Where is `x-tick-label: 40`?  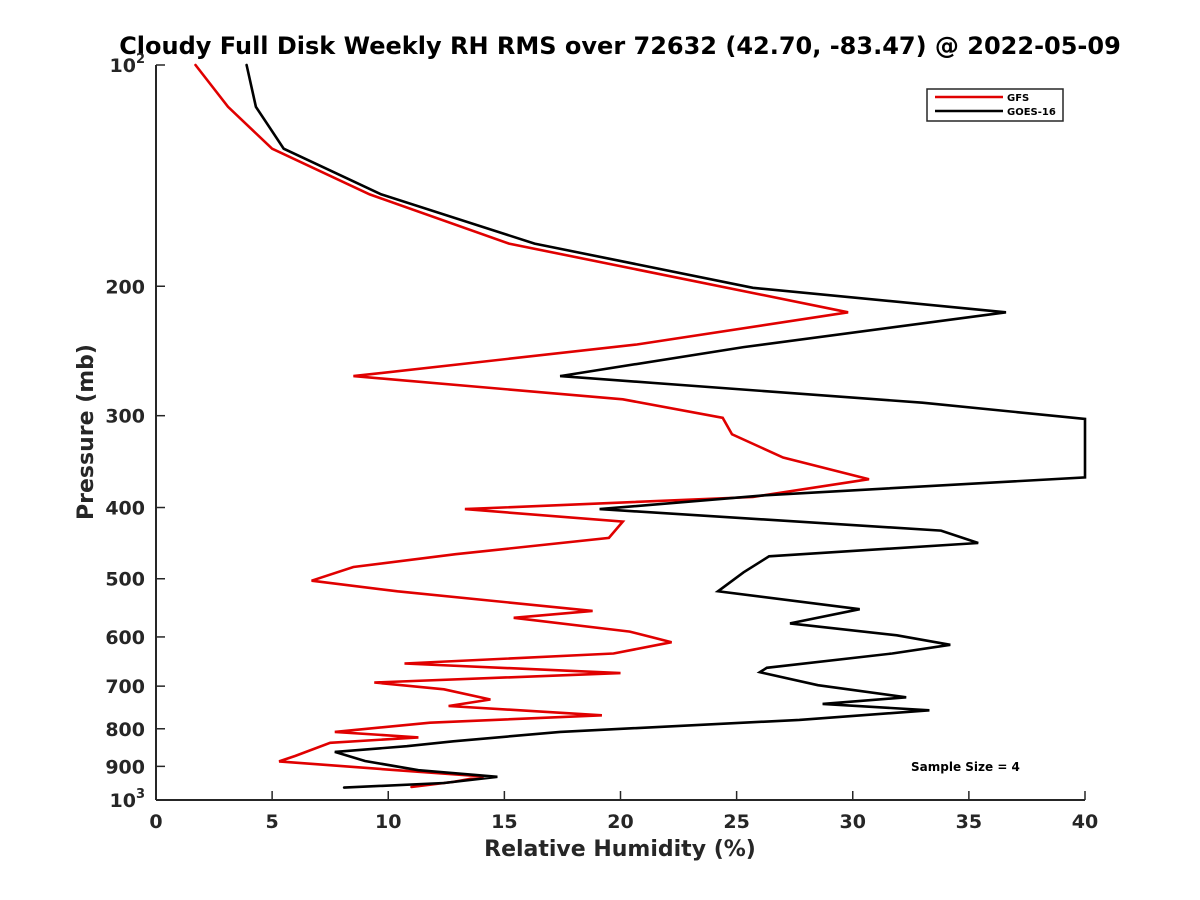 x-tick-label: 40 is located at coordinates (1085, 822).